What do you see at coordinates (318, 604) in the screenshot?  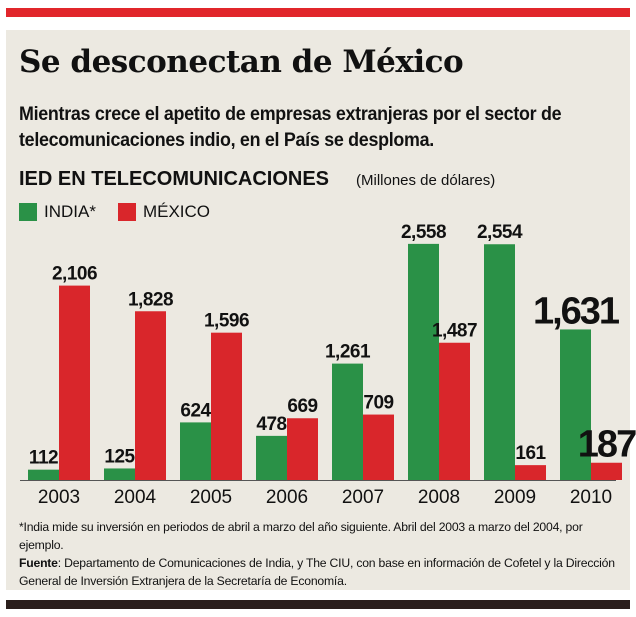 I see `bottom-rule` at bounding box center [318, 604].